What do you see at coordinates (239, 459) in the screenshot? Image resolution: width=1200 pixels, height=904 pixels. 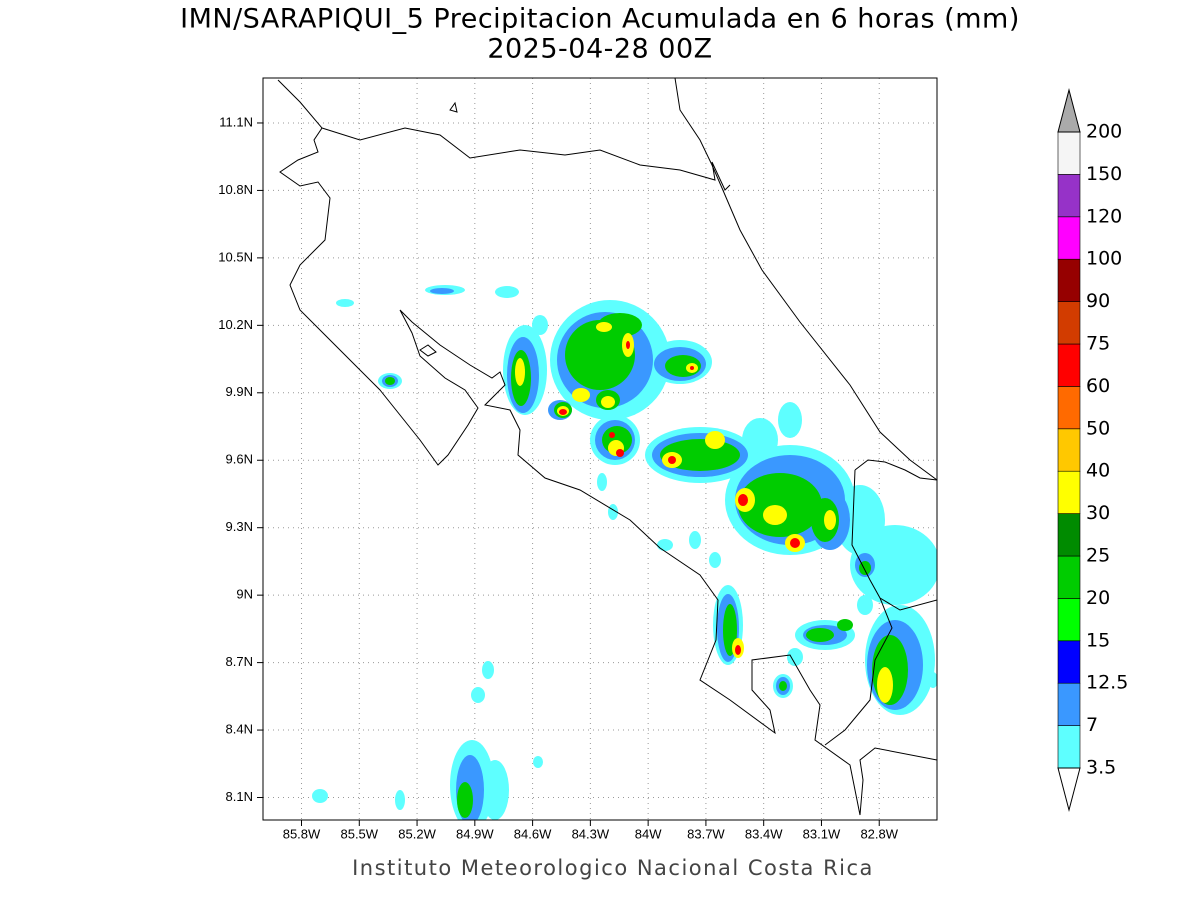 I see `y-tick-label: 9.6N` at bounding box center [239, 459].